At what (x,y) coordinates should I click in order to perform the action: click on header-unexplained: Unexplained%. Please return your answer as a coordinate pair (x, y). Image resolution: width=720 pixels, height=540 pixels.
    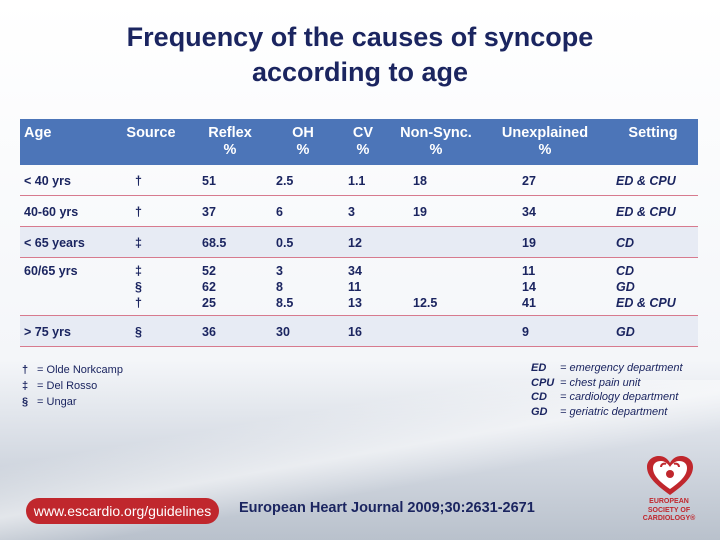
    Looking at the image, I should click on (544, 142).